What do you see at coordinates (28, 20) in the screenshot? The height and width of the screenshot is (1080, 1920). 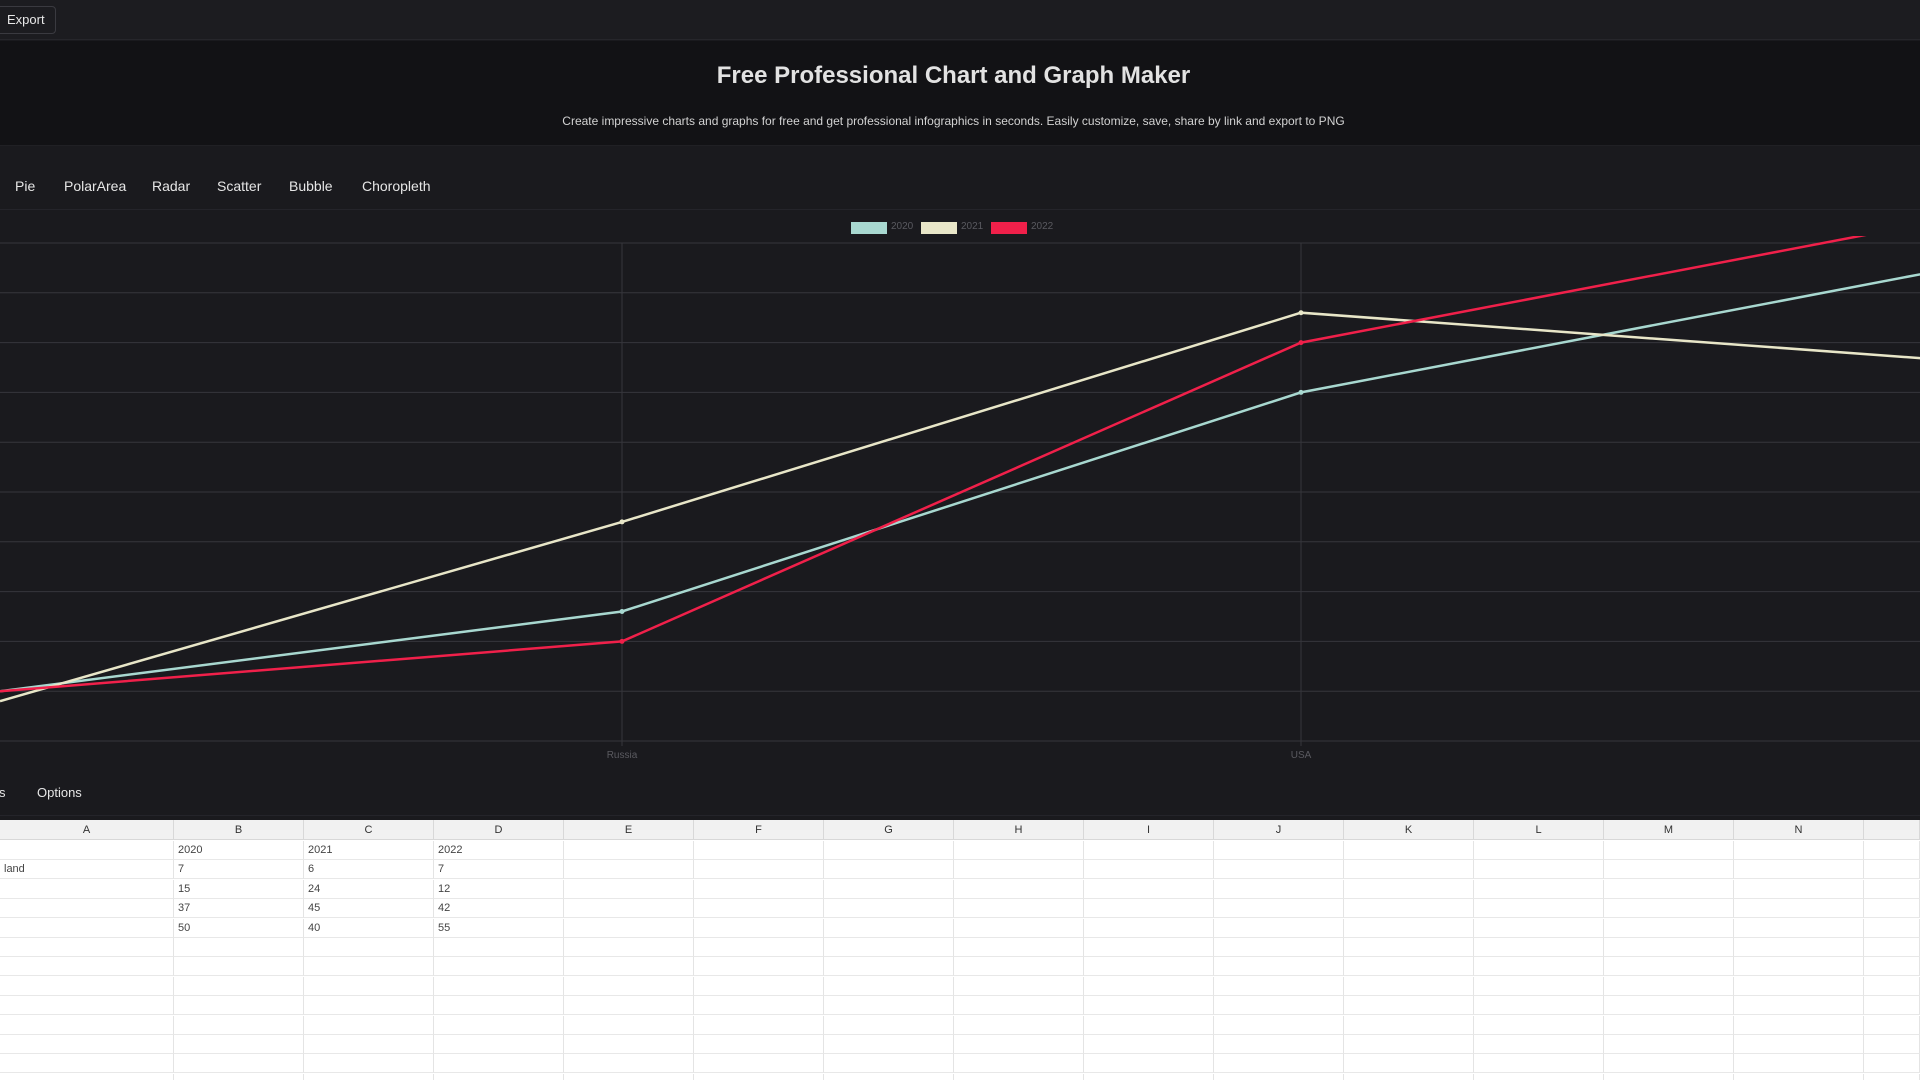 I see `export-button: Export` at bounding box center [28, 20].